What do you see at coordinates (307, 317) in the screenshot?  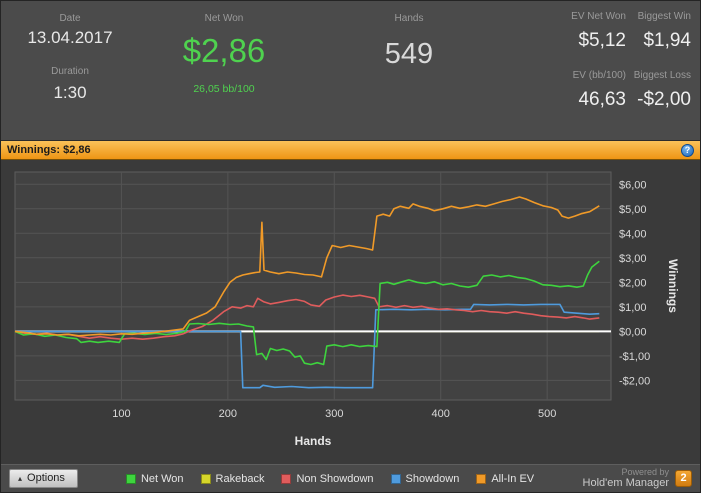 I see `series-line-non-showdown` at bounding box center [307, 317].